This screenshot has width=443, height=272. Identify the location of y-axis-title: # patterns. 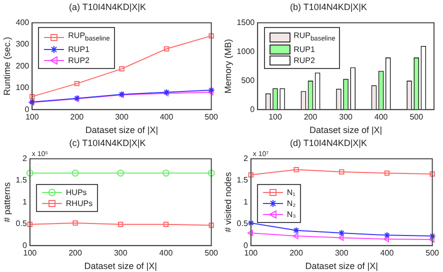
(7, 202).